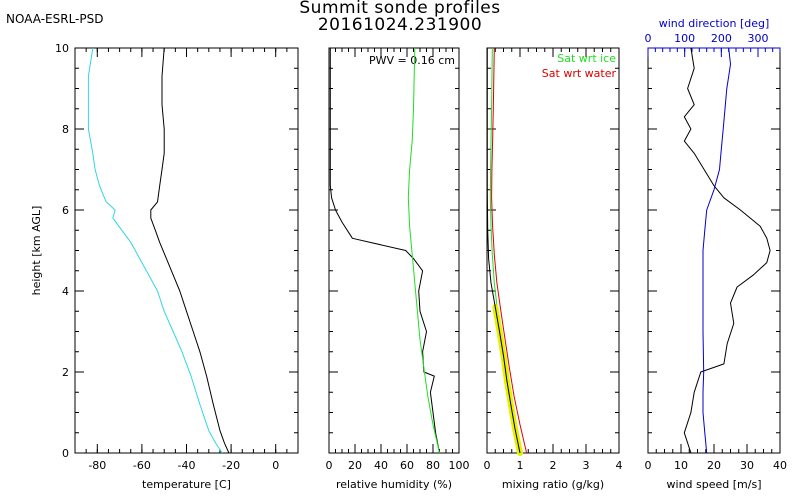 This screenshot has height=500, width=800. Describe the element at coordinates (231, 465) in the screenshot. I see `x-tick-label: -20` at that location.